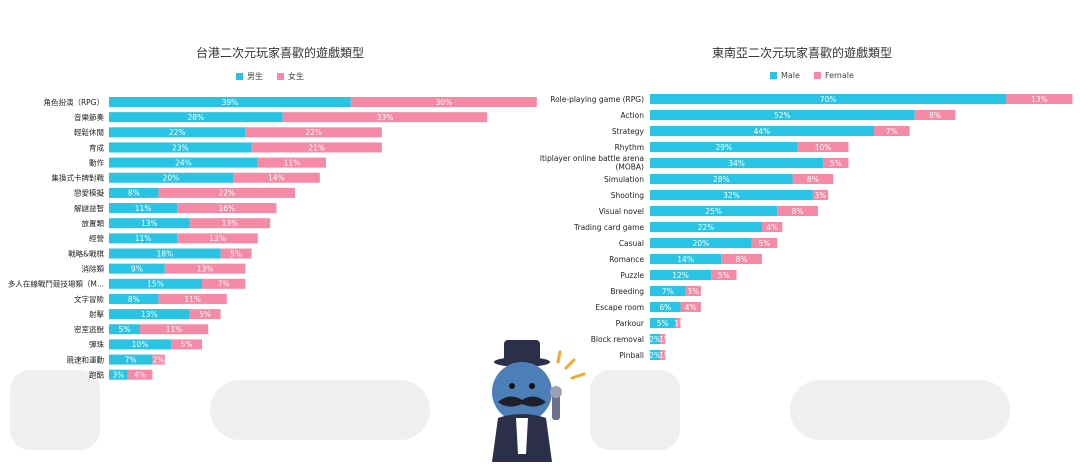 This screenshot has width=1080, height=468. What do you see at coordinates (571, 365) in the screenshot?
I see `mascot-sparkle-lines` at bounding box center [571, 365].